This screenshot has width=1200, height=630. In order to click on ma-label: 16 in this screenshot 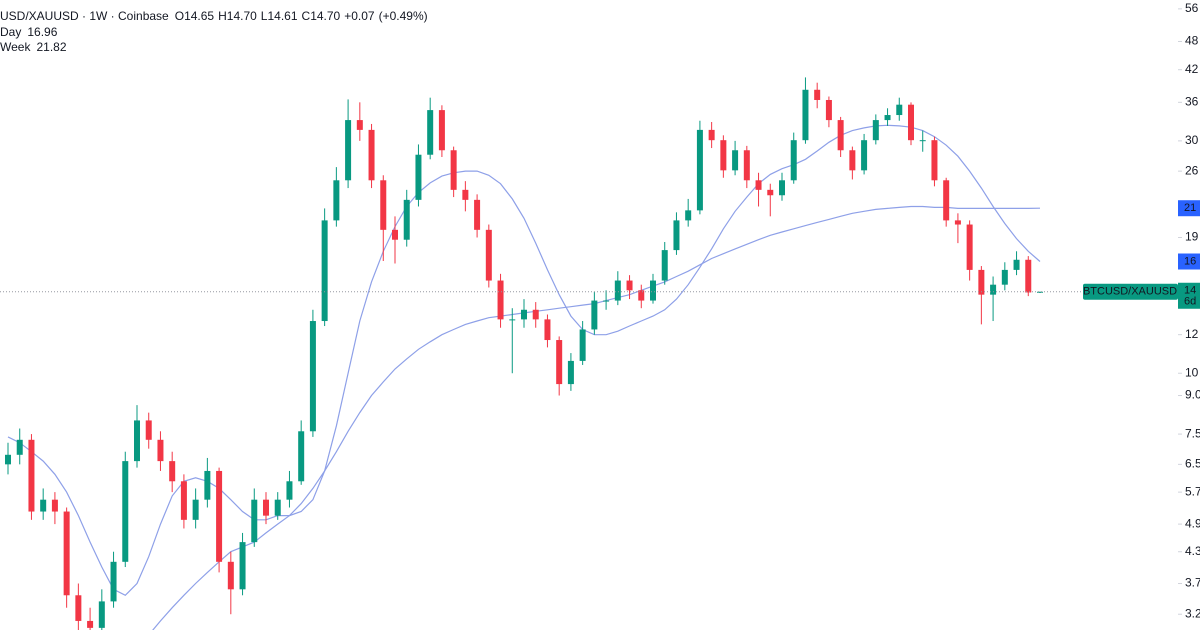, I will do `click(1190, 261)`.